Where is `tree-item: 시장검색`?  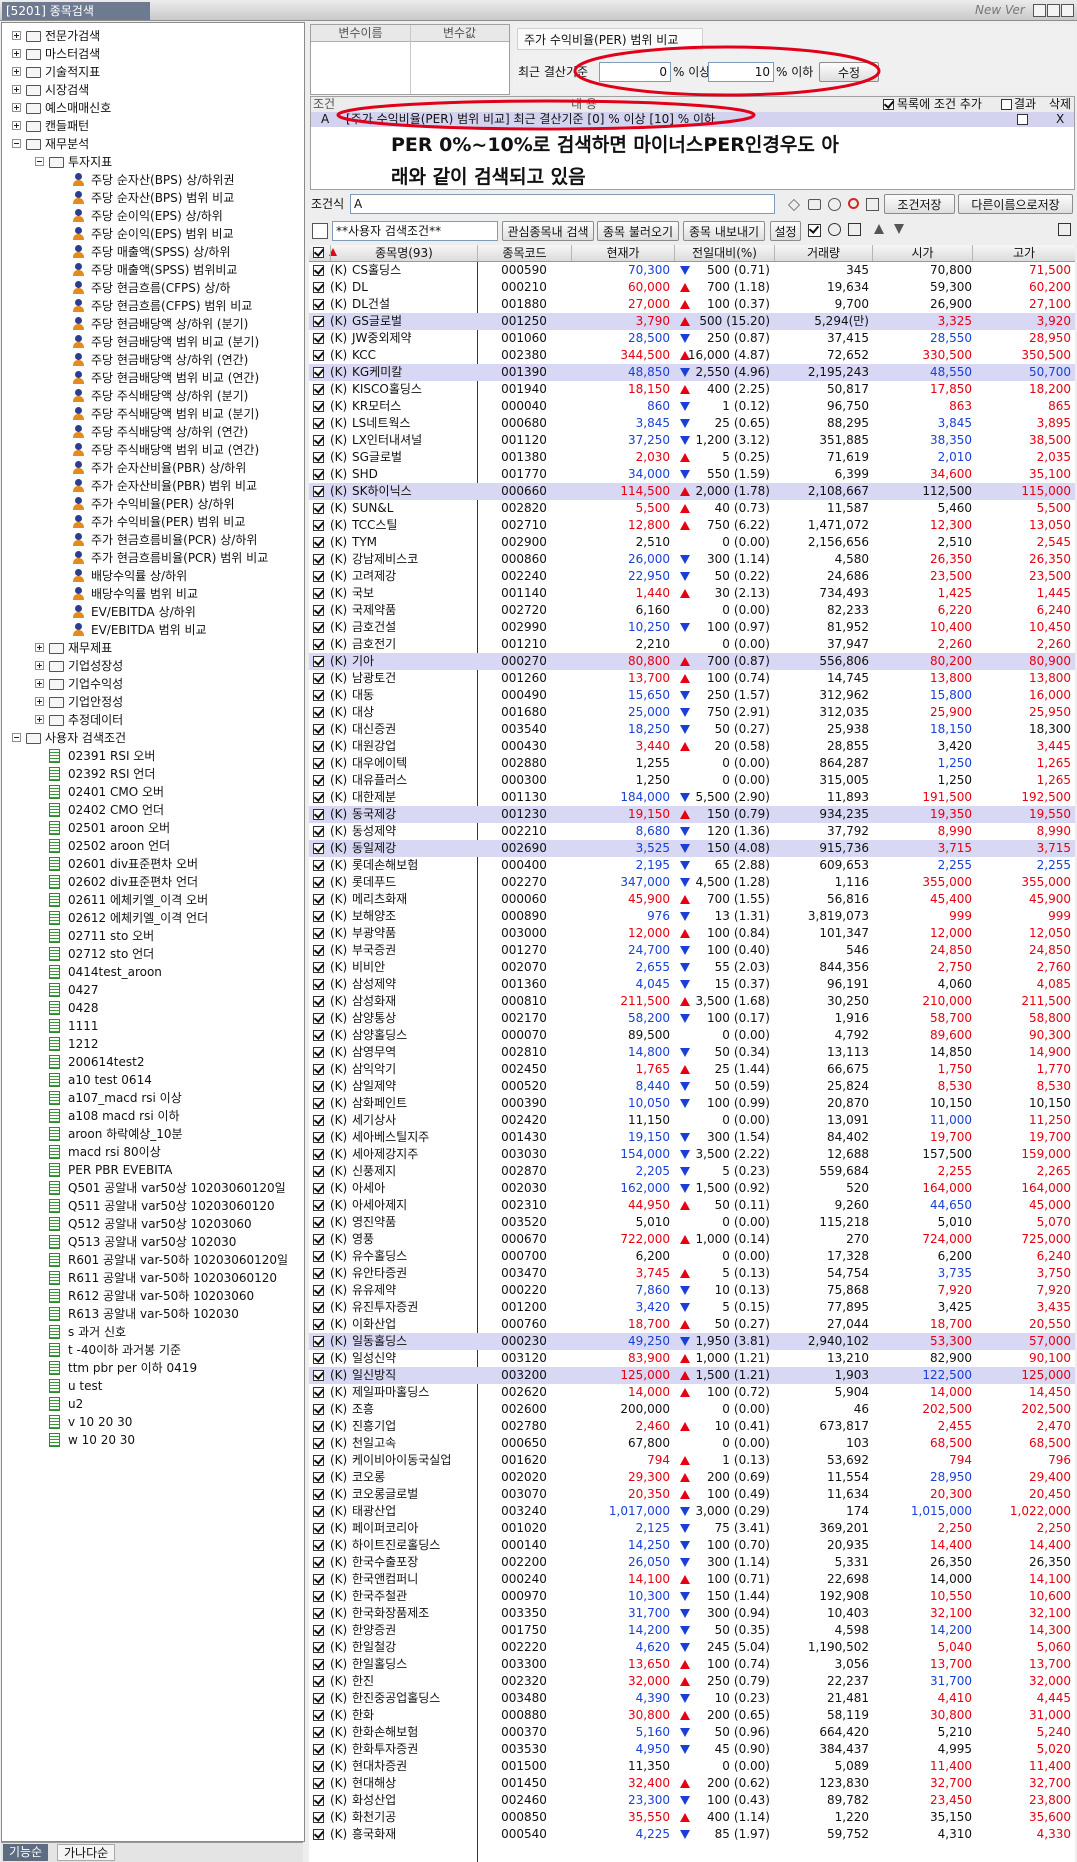
tree-item: 시장검색 is located at coordinates (67, 90).